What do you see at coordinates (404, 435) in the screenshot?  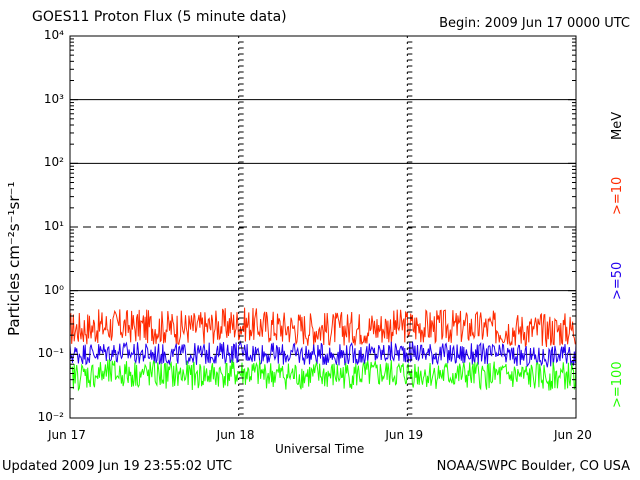 I see `x-tick-label: Jun 19` at bounding box center [404, 435].